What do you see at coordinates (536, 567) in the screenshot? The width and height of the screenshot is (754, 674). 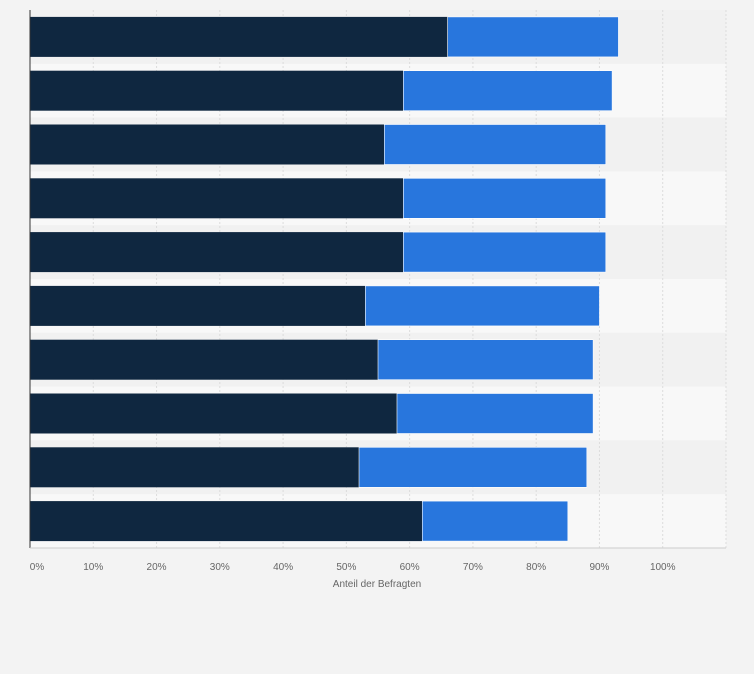 I see `x-tick-label: 80%` at bounding box center [536, 567].